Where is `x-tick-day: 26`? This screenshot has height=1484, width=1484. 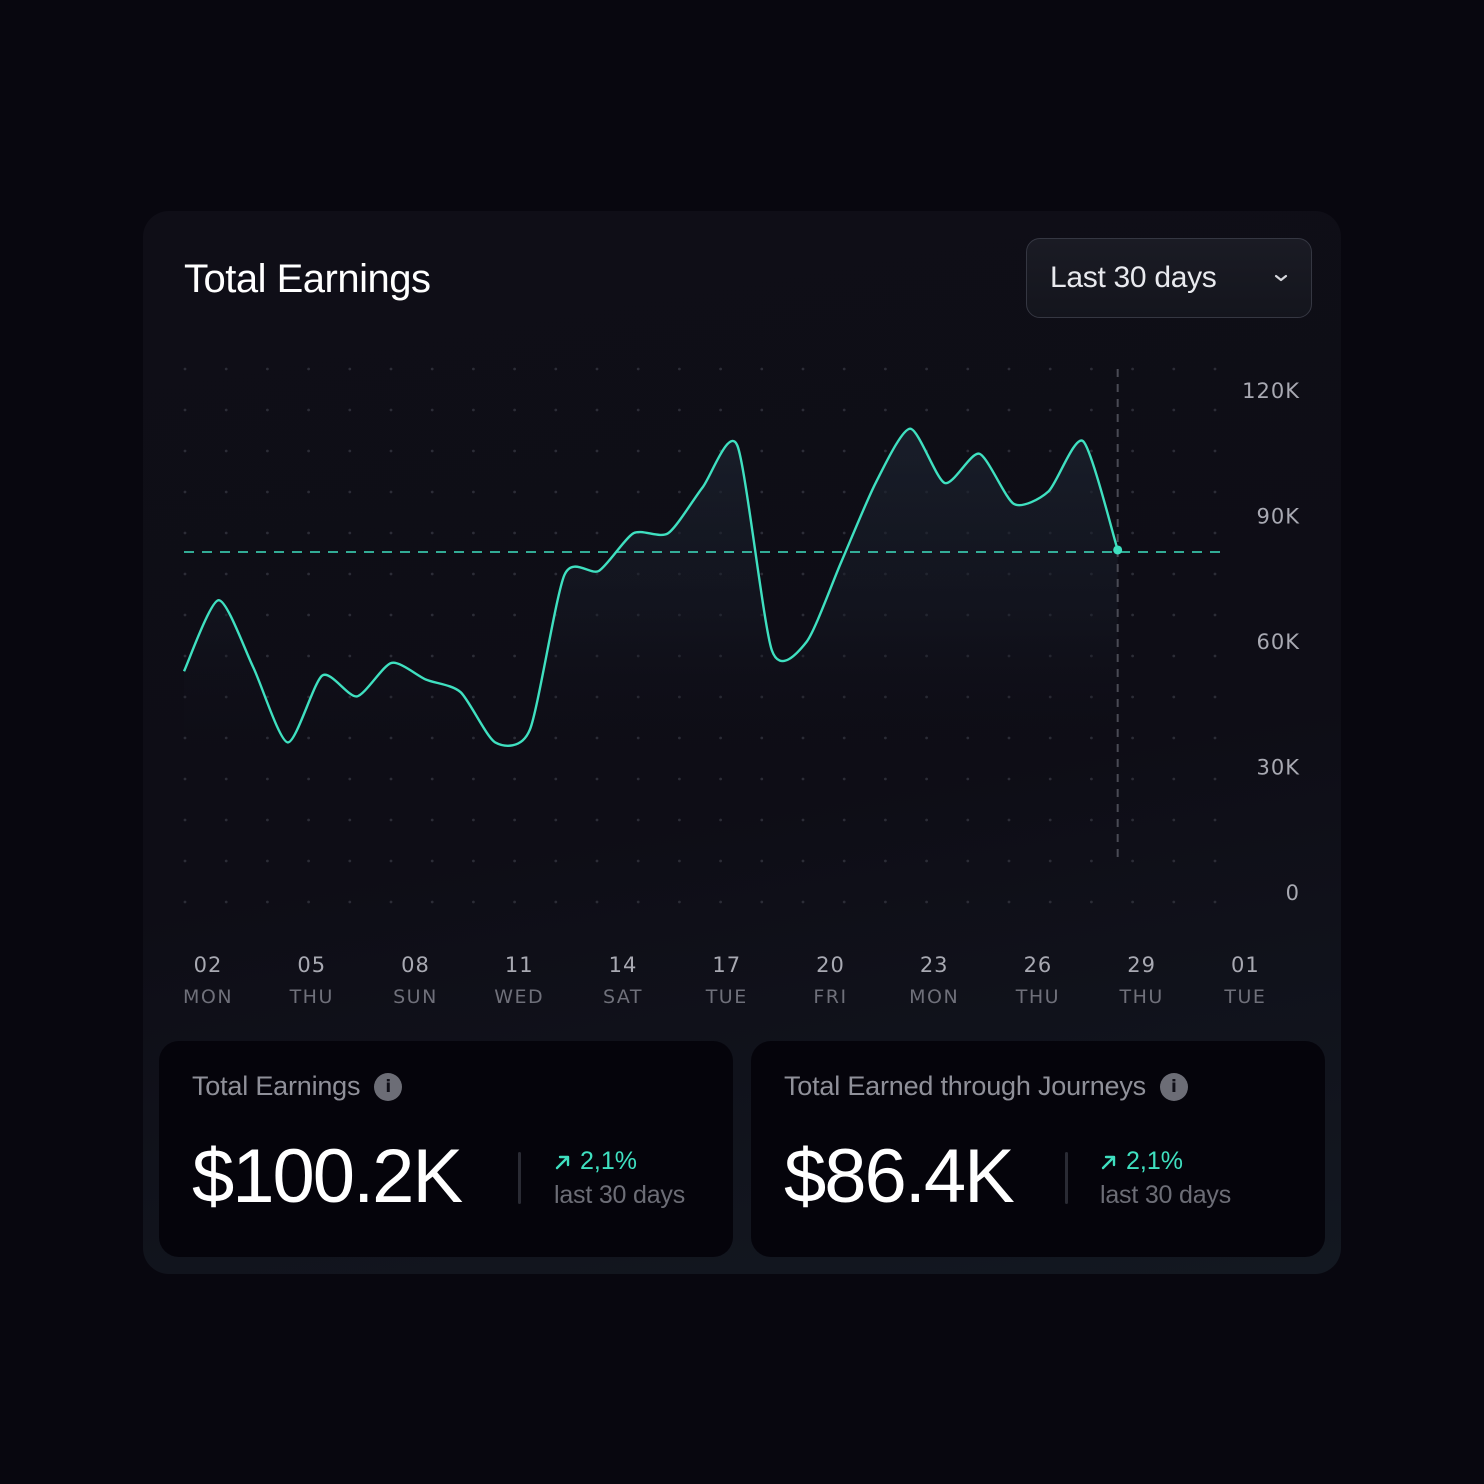 x-tick-day: 26 is located at coordinates (1038, 965).